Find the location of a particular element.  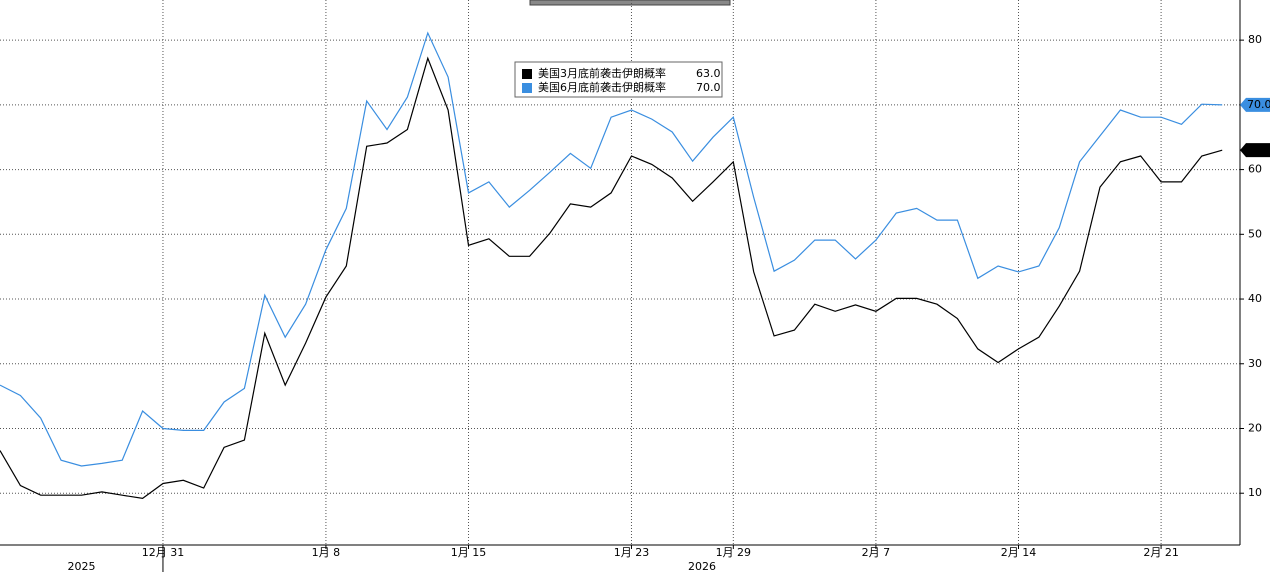

y-tick-label: 40 is located at coordinates (1255, 298).